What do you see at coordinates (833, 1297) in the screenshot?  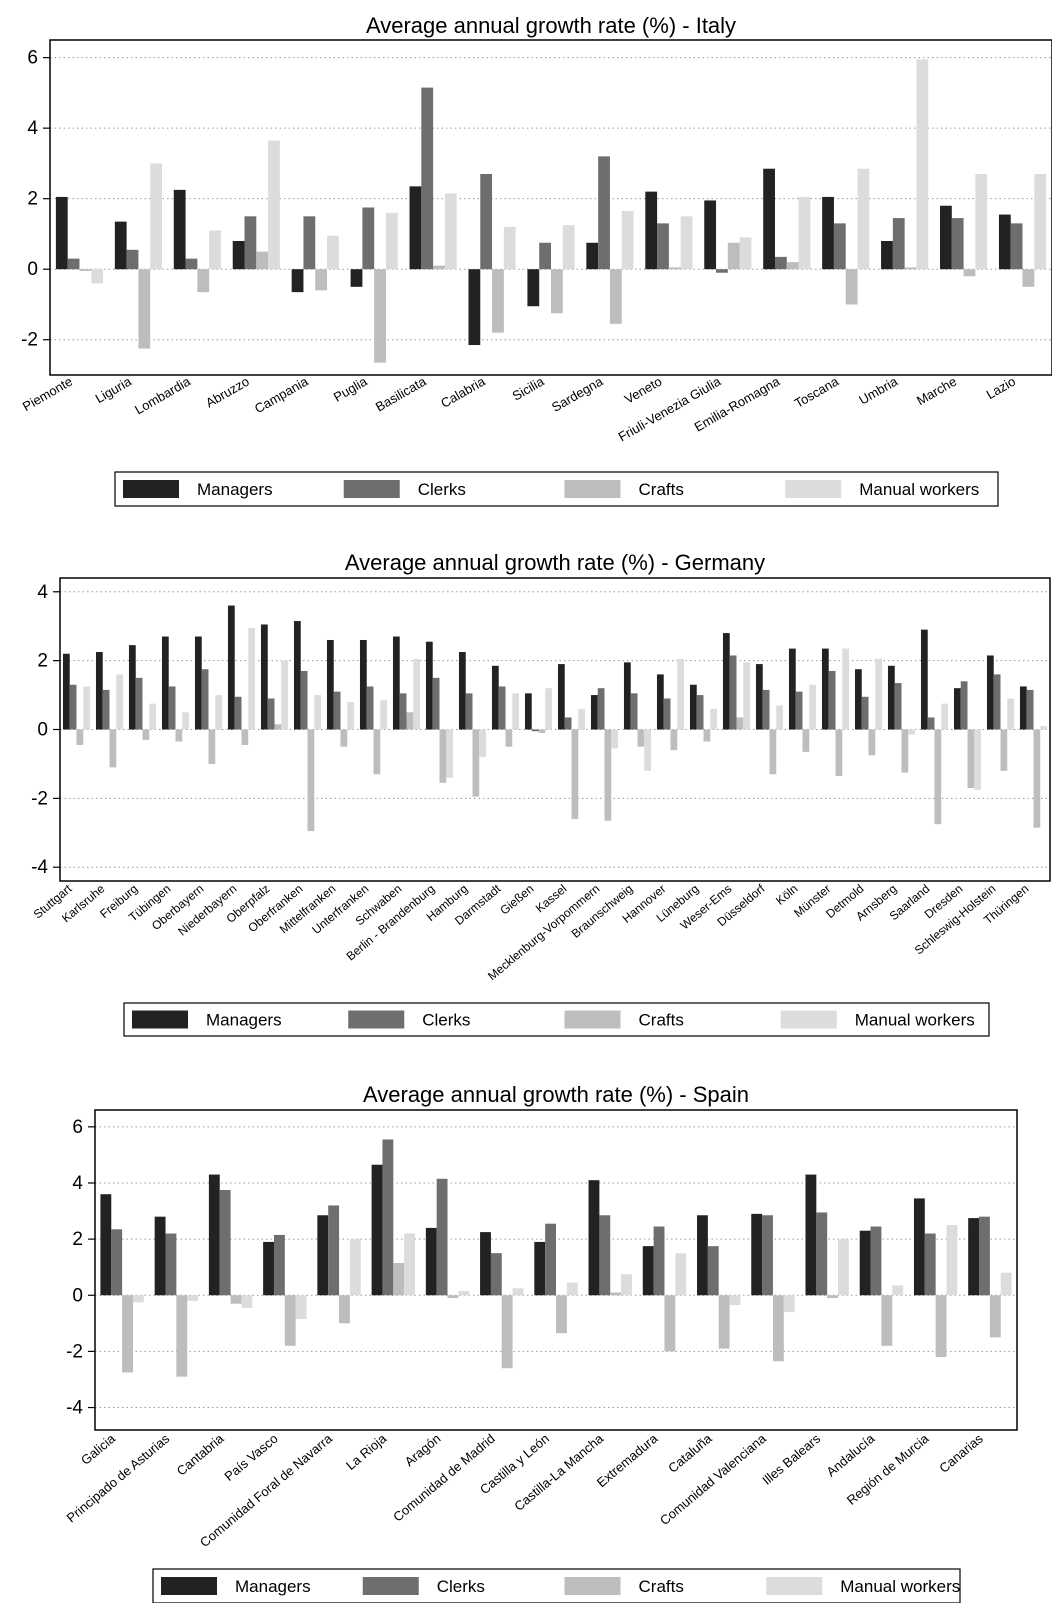 I see `bar-crafts-illes-balears` at bounding box center [833, 1297].